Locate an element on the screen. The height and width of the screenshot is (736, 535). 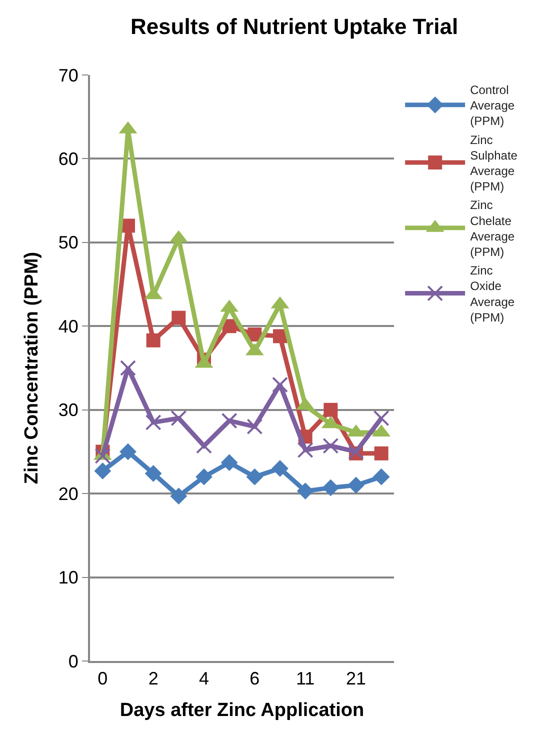
y-tick-label: 10 is located at coordinates (68, 578).